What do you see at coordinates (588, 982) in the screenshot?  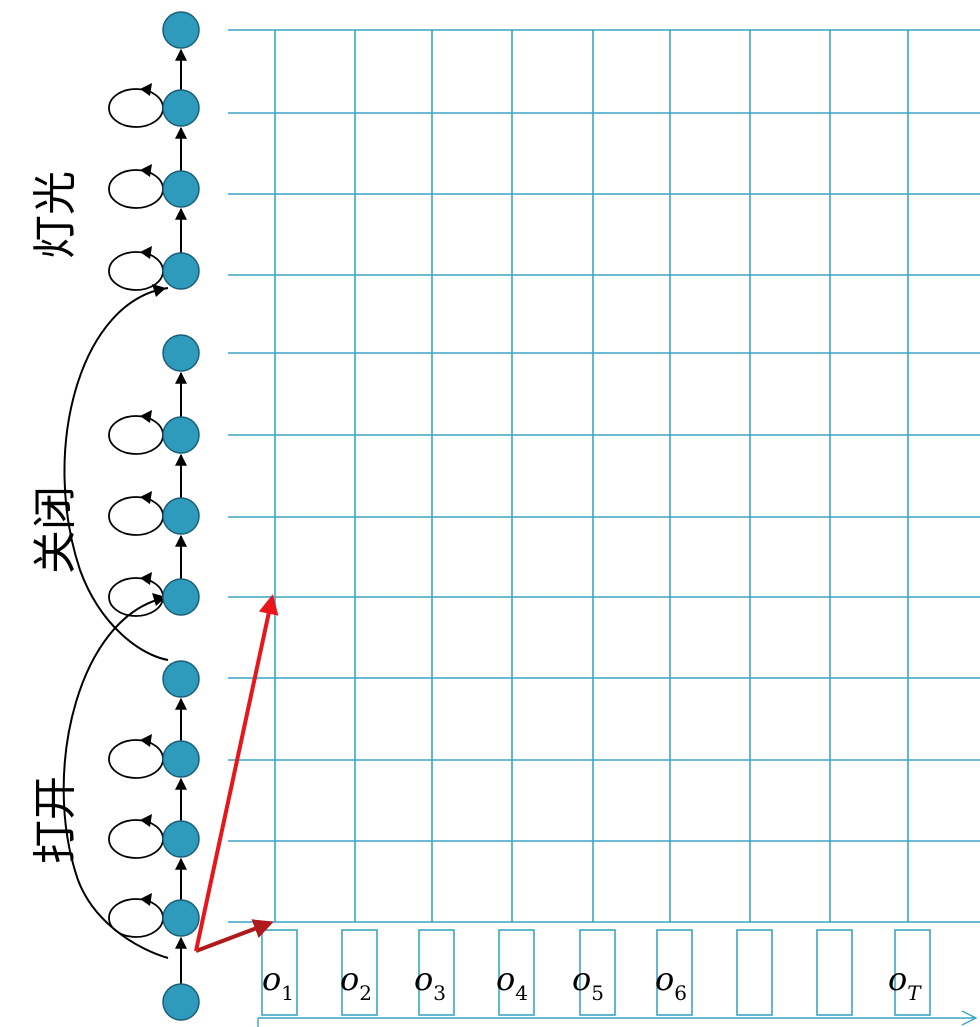 I see `observation-label: o5` at bounding box center [588, 982].